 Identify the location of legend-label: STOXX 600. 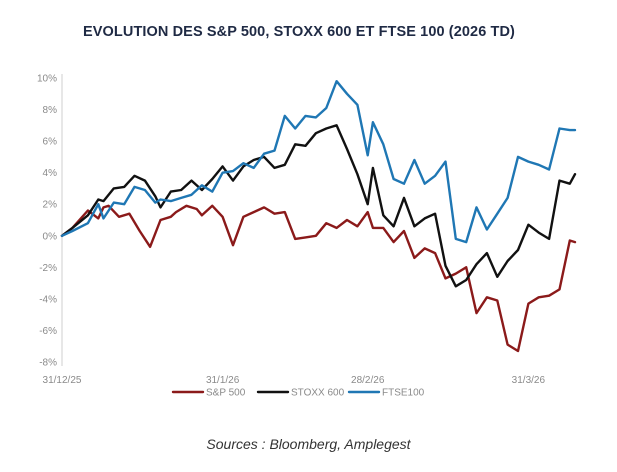
(318, 393).